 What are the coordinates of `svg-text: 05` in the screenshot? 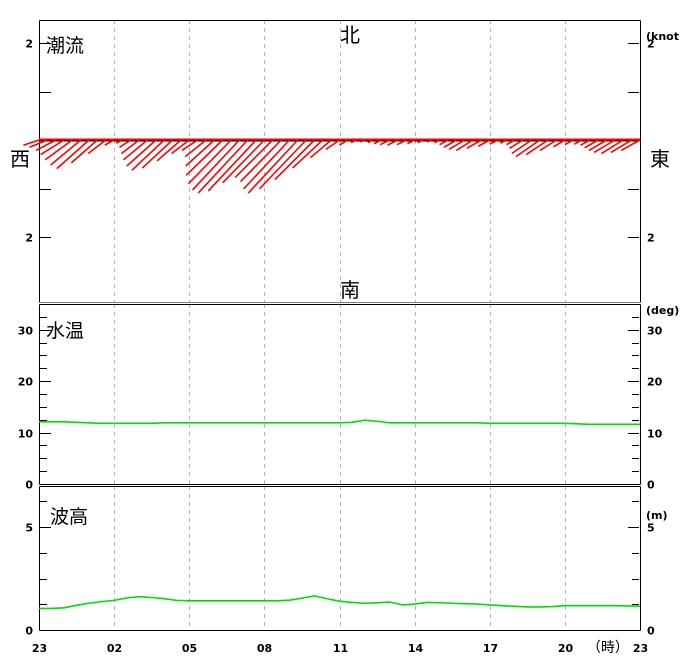 It's located at (189, 648).